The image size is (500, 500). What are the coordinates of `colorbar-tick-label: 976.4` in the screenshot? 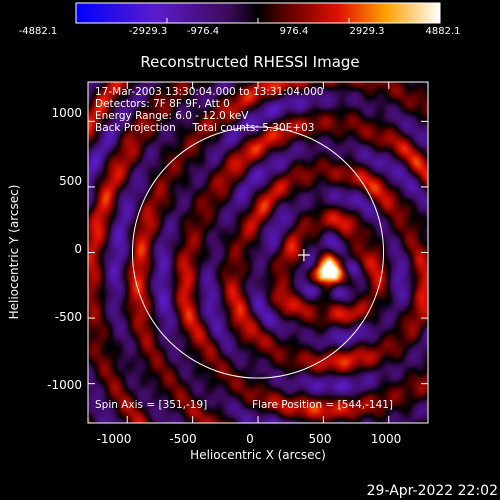 It's located at (294, 31).